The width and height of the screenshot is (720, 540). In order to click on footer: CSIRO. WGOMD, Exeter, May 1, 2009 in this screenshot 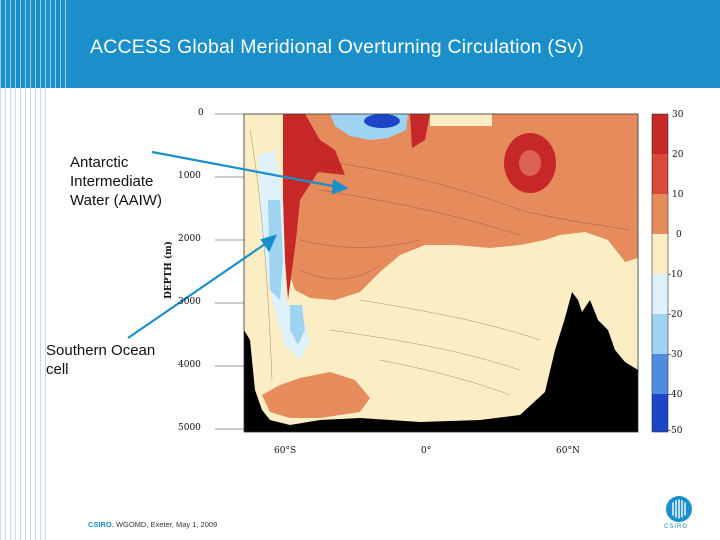, I will do `click(152, 524)`.